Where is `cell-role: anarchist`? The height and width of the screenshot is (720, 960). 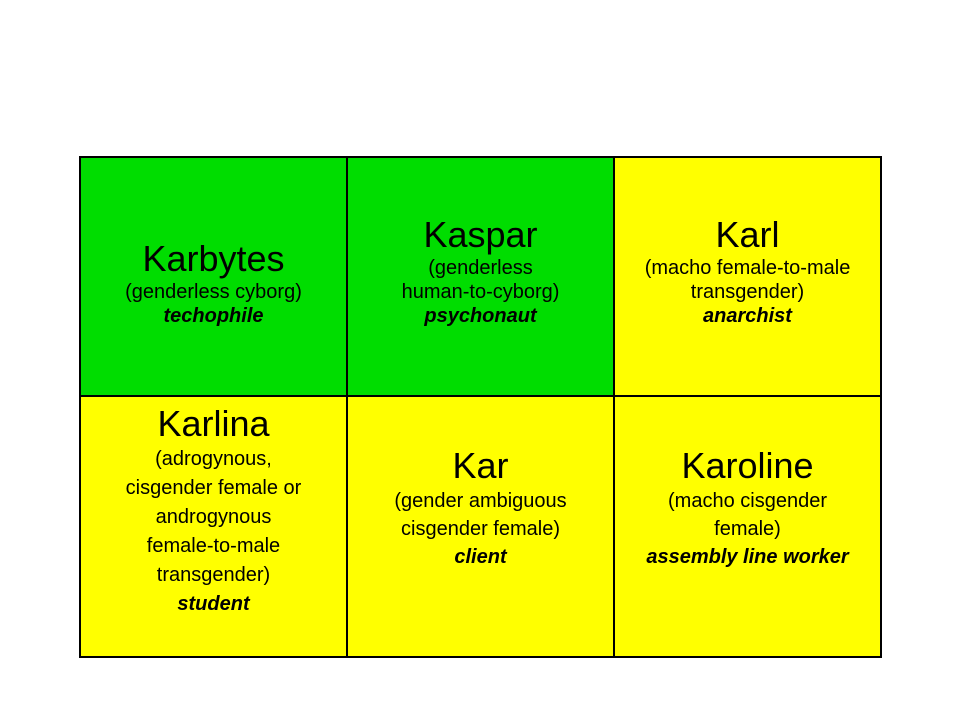 cell-role: anarchist is located at coordinates (747, 316).